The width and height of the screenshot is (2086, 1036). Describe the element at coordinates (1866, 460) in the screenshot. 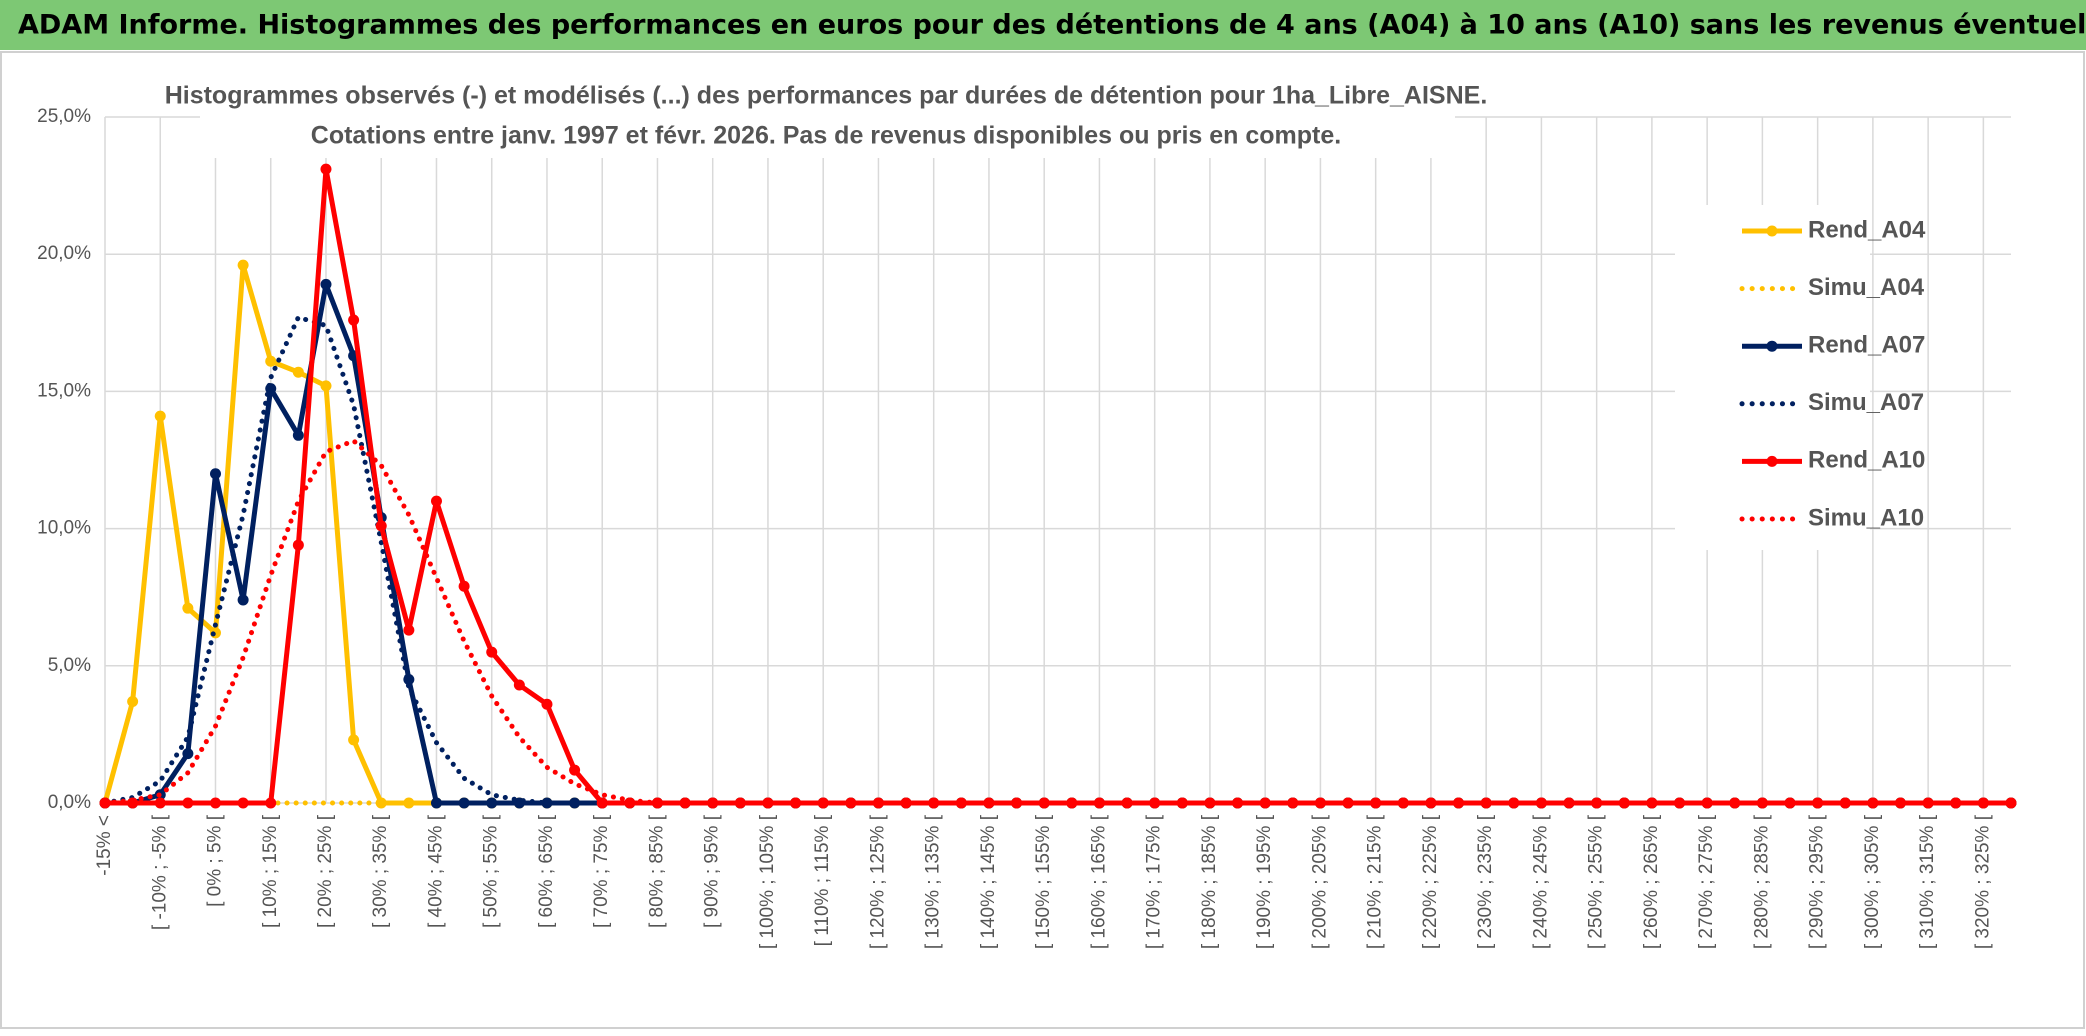

I see `legend-label: Rend_A10` at that location.